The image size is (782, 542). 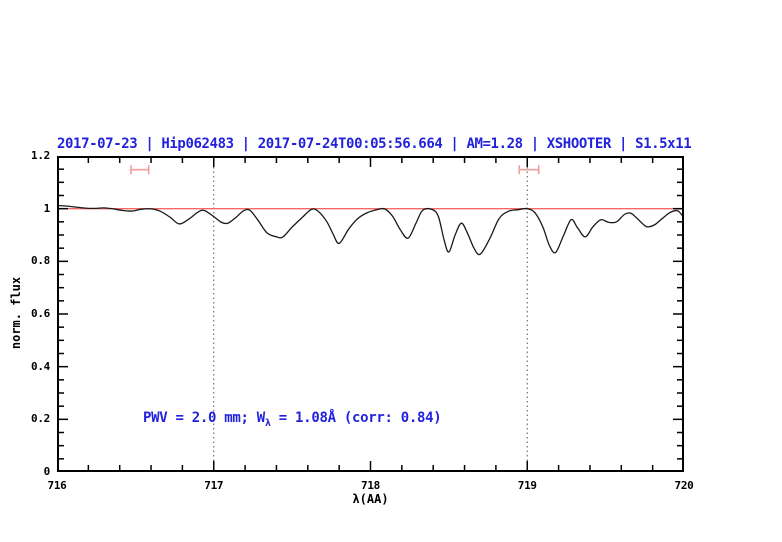 What do you see at coordinates (527, 485) in the screenshot?
I see `x-tick-label: 719` at bounding box center [527, 485].